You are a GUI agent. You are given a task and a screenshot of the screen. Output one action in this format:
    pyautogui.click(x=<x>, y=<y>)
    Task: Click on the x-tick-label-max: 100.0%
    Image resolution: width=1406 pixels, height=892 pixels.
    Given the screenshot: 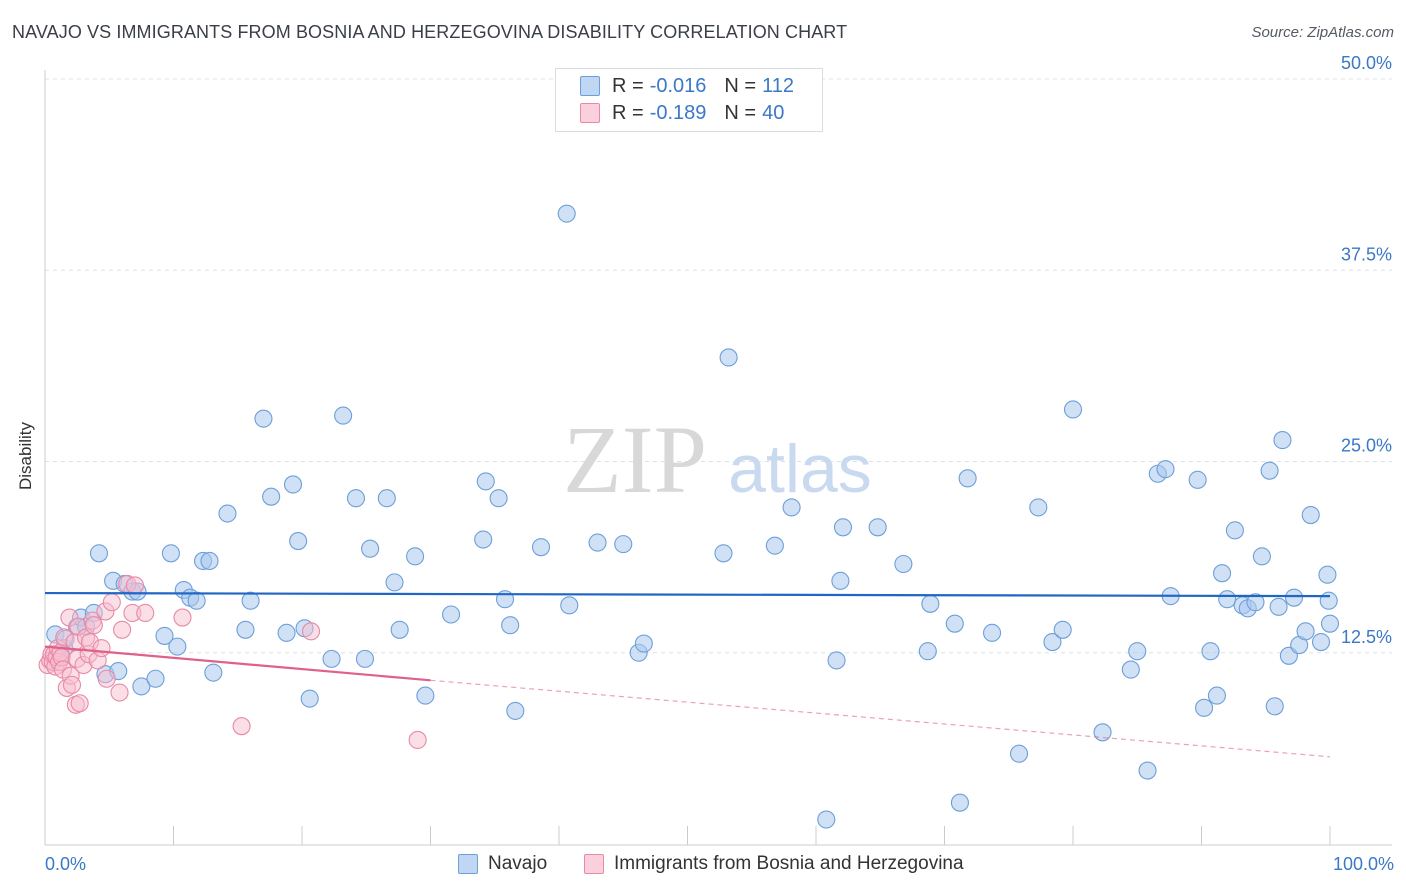 What is the action you would take?
    pyautogui.click(x=1363, y=864)
    